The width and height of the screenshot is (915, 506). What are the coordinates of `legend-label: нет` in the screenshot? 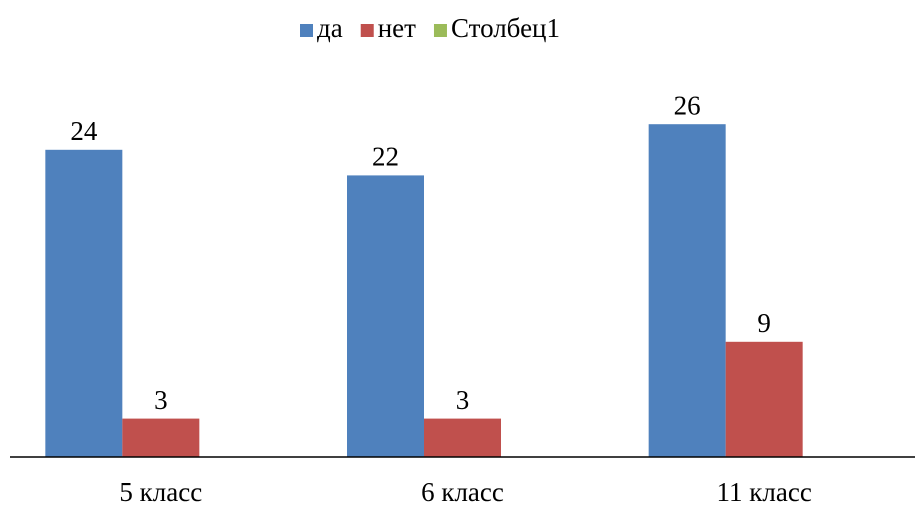 It's located at (397, 28).